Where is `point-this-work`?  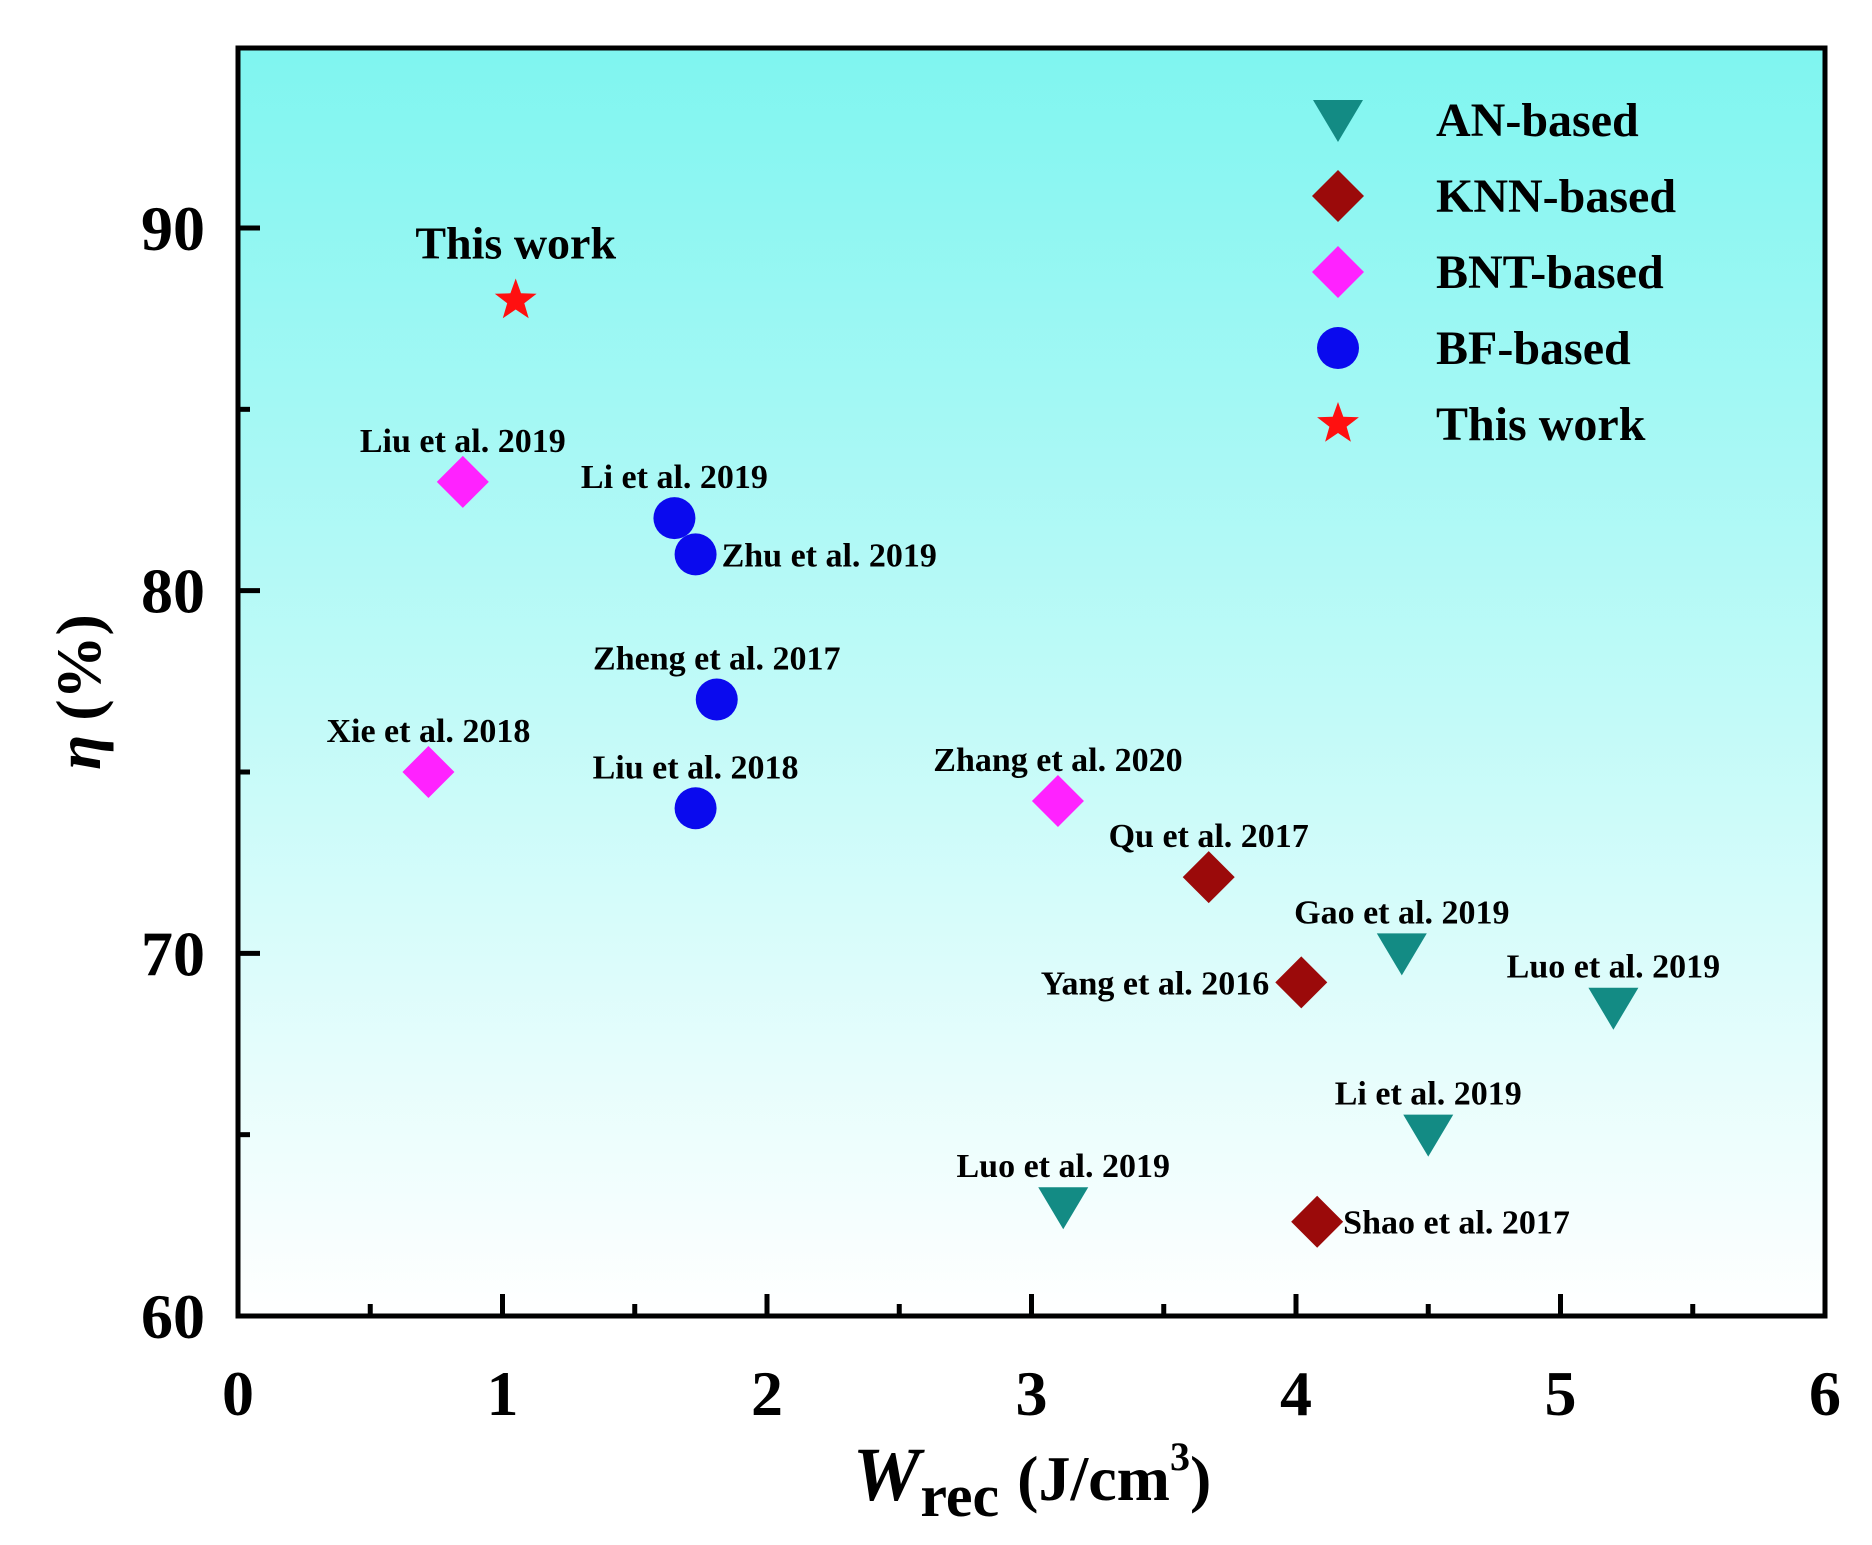 point-this-work is located at coordinates (515, 298).